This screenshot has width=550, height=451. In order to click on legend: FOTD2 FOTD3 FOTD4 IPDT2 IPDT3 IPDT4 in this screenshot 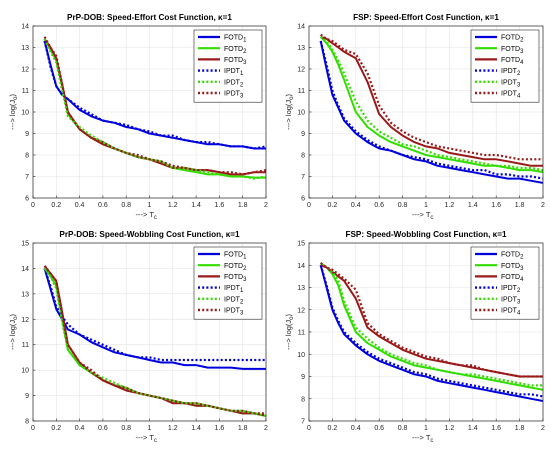, I will do `click(505, 283)`.